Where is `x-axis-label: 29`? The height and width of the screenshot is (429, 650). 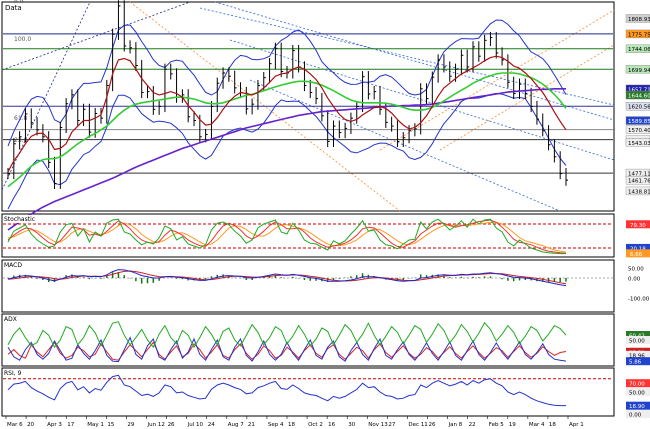 x-axis-label: 29 is located at coordinates (130, 425).